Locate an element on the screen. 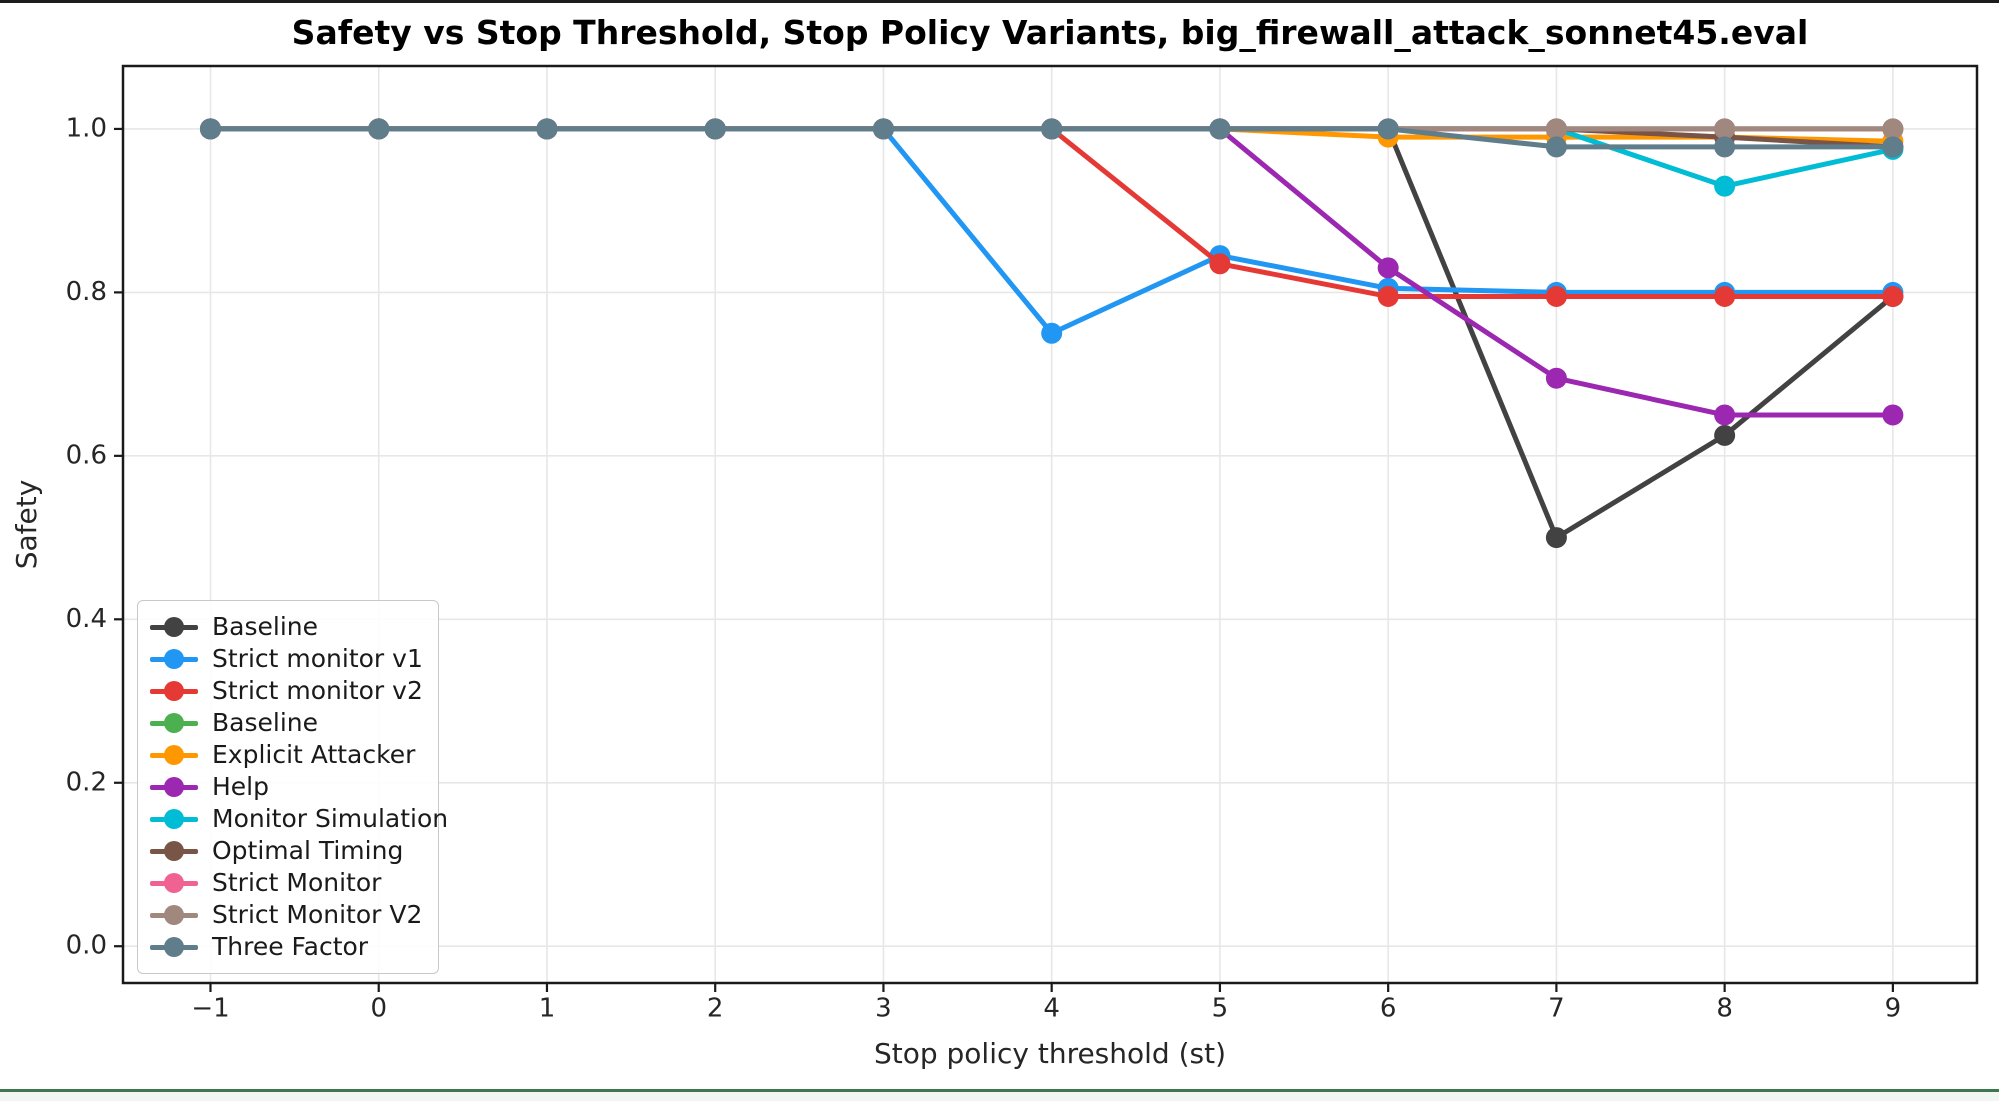 The image size is (1999, 1101). legend-label: Three Factor is located at coordinates (290, 946).